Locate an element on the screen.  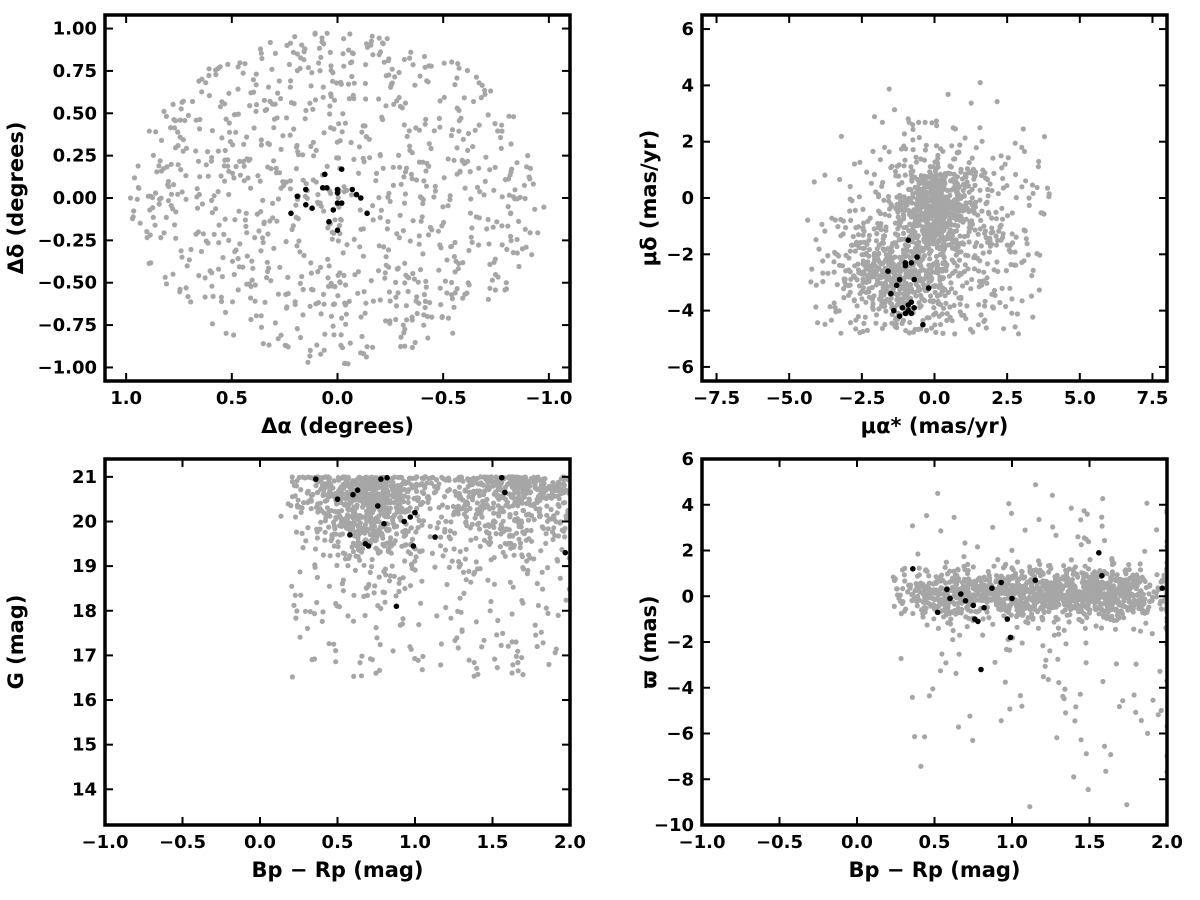
y-tick-label: −4 is located at coordinates (680, 311).